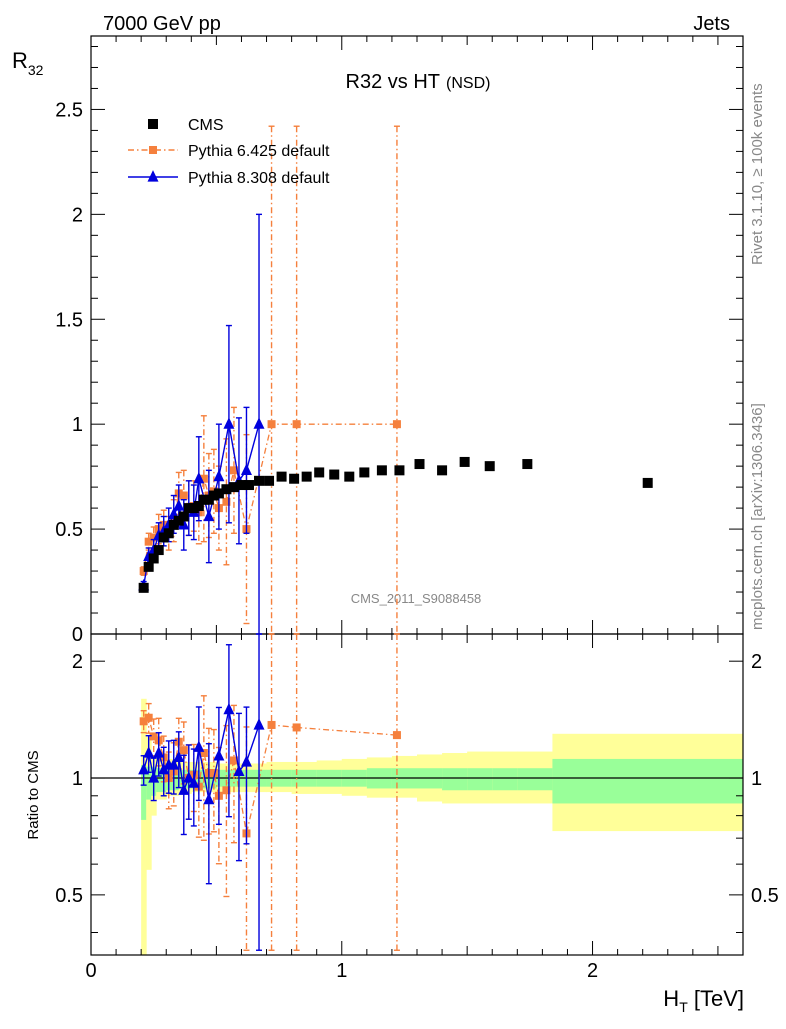 Image resolution: width=786 pixels, height=1029 pixels. Describe the element at coordinates (711, 24) in the screenshot. I see `jets-label: Jets` at that location.